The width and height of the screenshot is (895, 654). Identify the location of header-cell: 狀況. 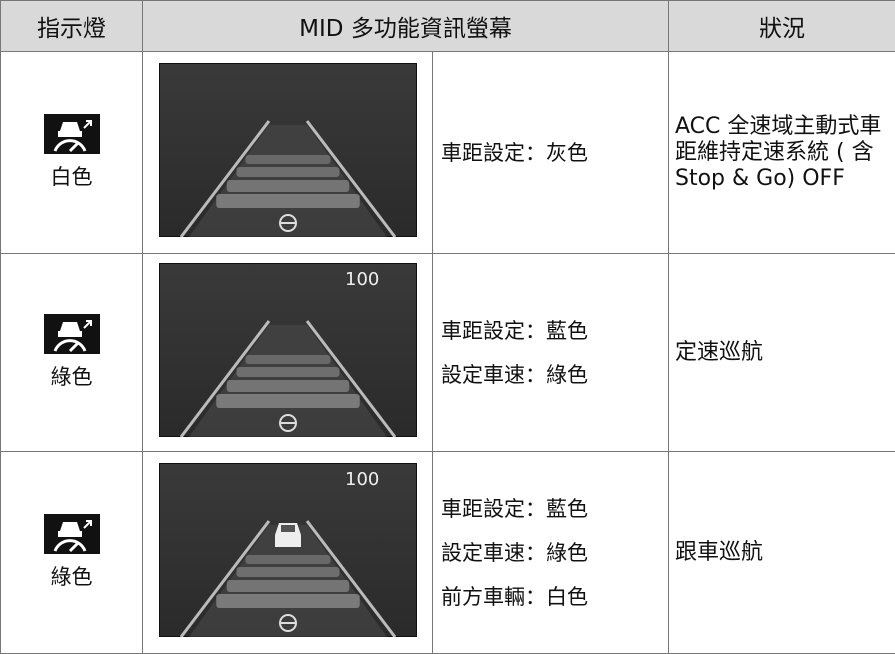
(781, 26).